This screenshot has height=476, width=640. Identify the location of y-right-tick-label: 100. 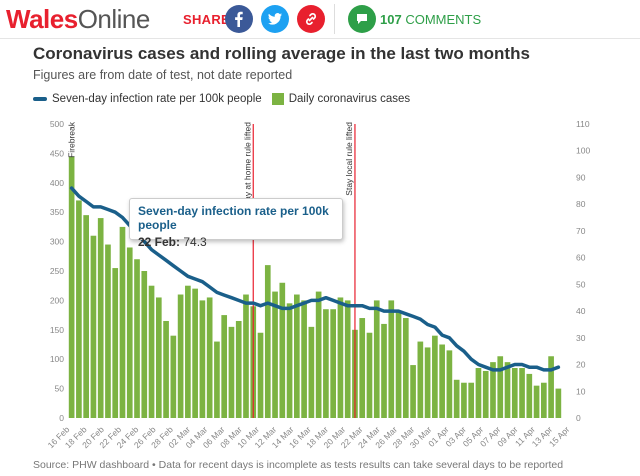
(583, 151).